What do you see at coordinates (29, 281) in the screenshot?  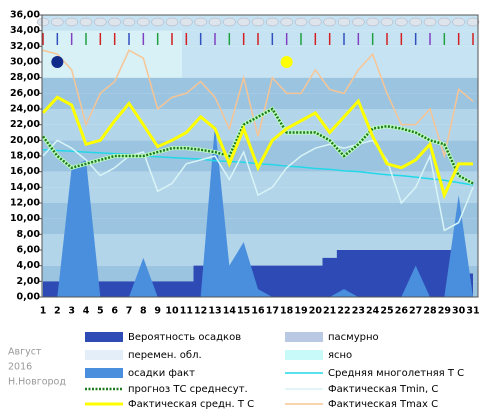 I see `y-tick-label: 2,00` at bounding box center [29, 281].